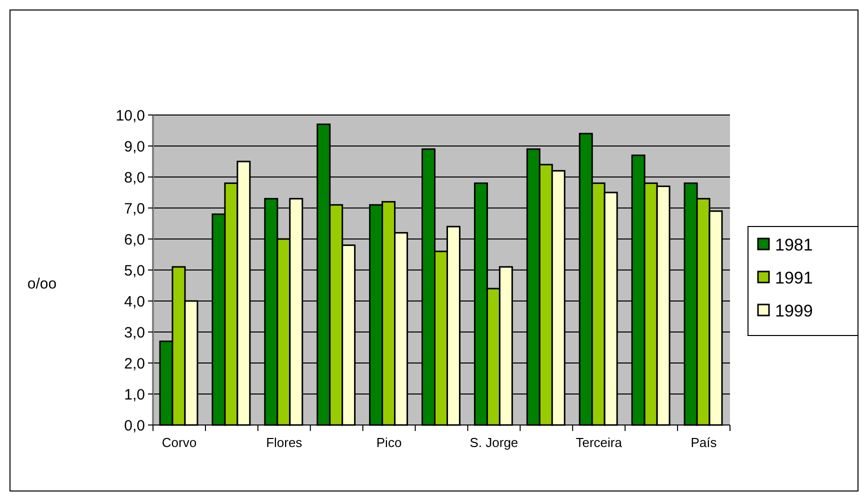 The height and width of the screenshot is (502, 860). Describe the element at coordinates (134, 425) in the screenshot. I see `y-tick-label: 0,0` at that location.